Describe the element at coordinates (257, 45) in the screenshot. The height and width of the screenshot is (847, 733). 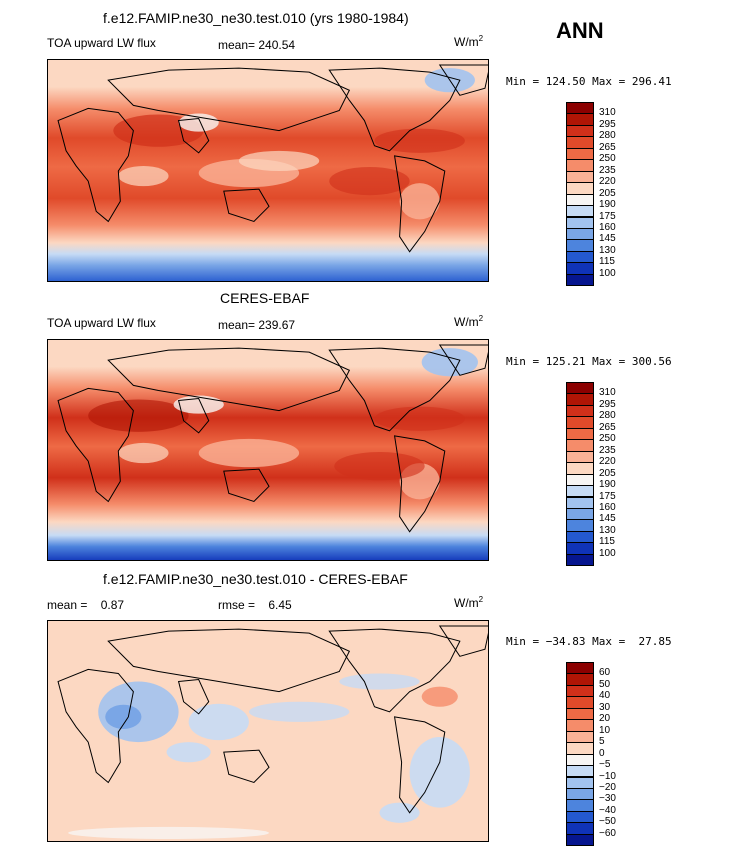
I see `panel-1-mean: mean= 240.54` at that location.